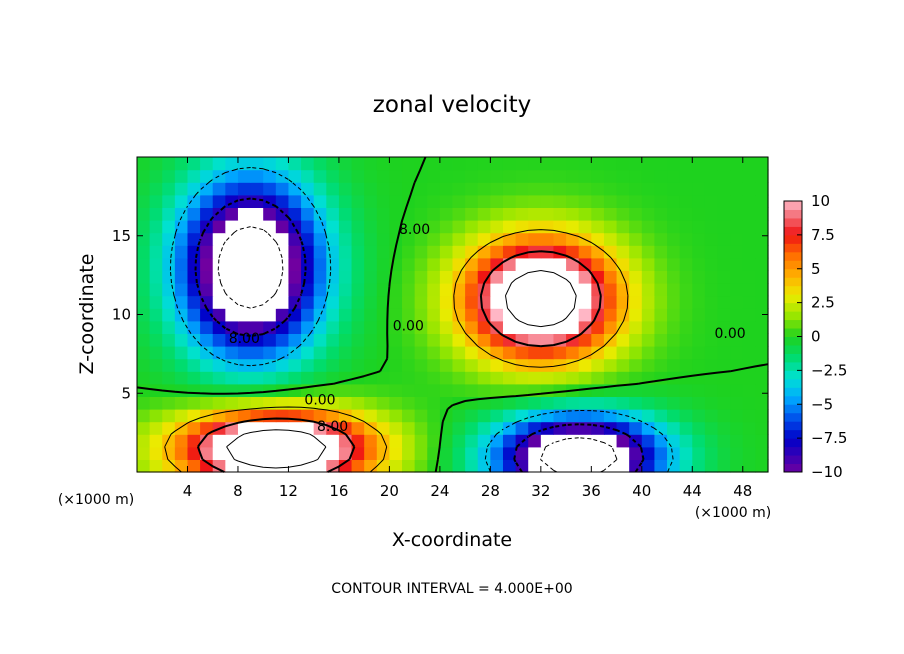 This screenshot has width=904, height=654. I want to click on contour-interval-footer: CONTOUR INTERVAL = 4.000E+00, so click(451, 589).